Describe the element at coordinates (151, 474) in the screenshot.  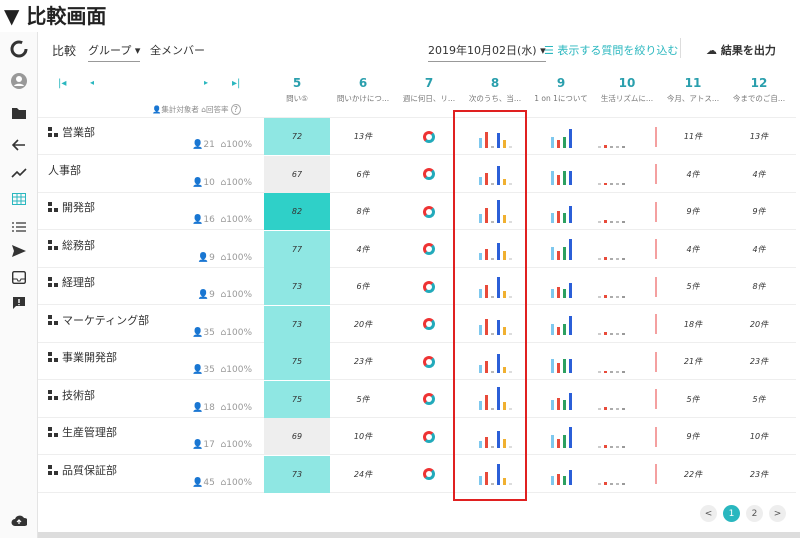
I see `group-row: 品質保証部 👤45 ⌂100%` at that location.